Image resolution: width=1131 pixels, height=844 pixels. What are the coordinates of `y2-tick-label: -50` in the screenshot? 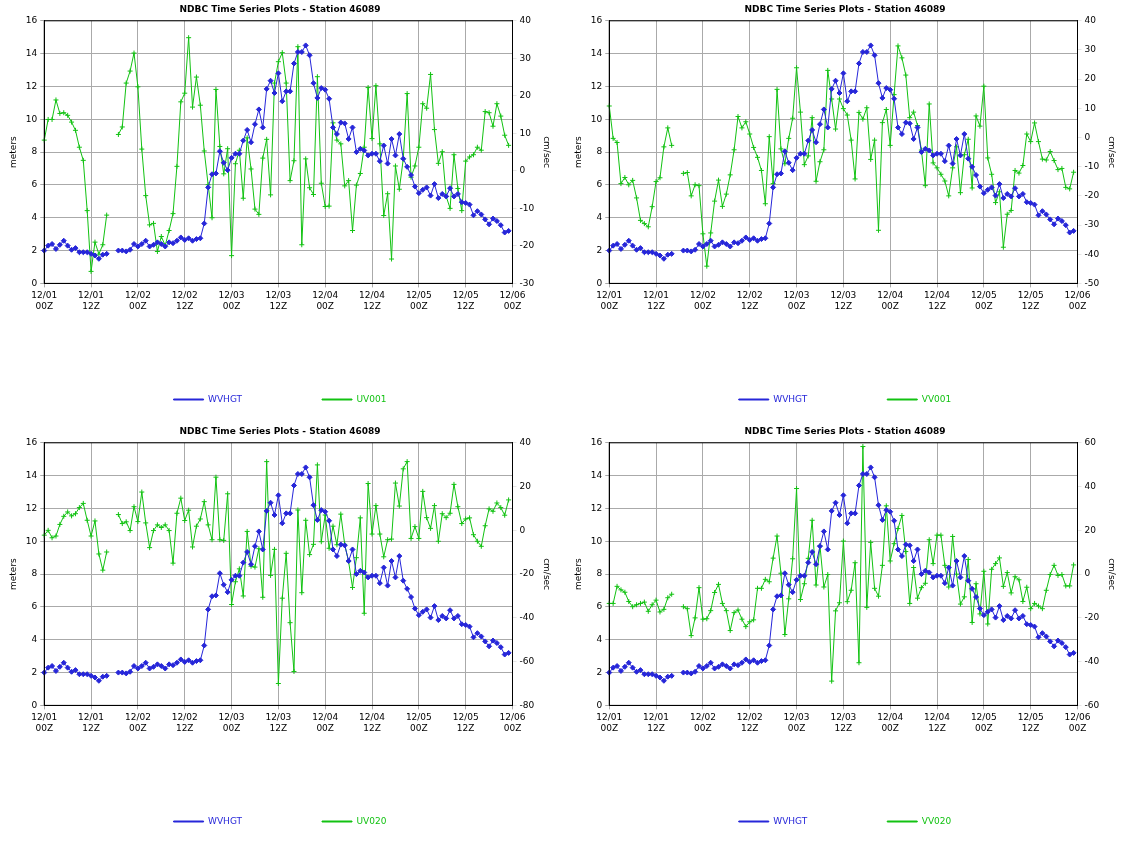 It's located at (1092, 282).